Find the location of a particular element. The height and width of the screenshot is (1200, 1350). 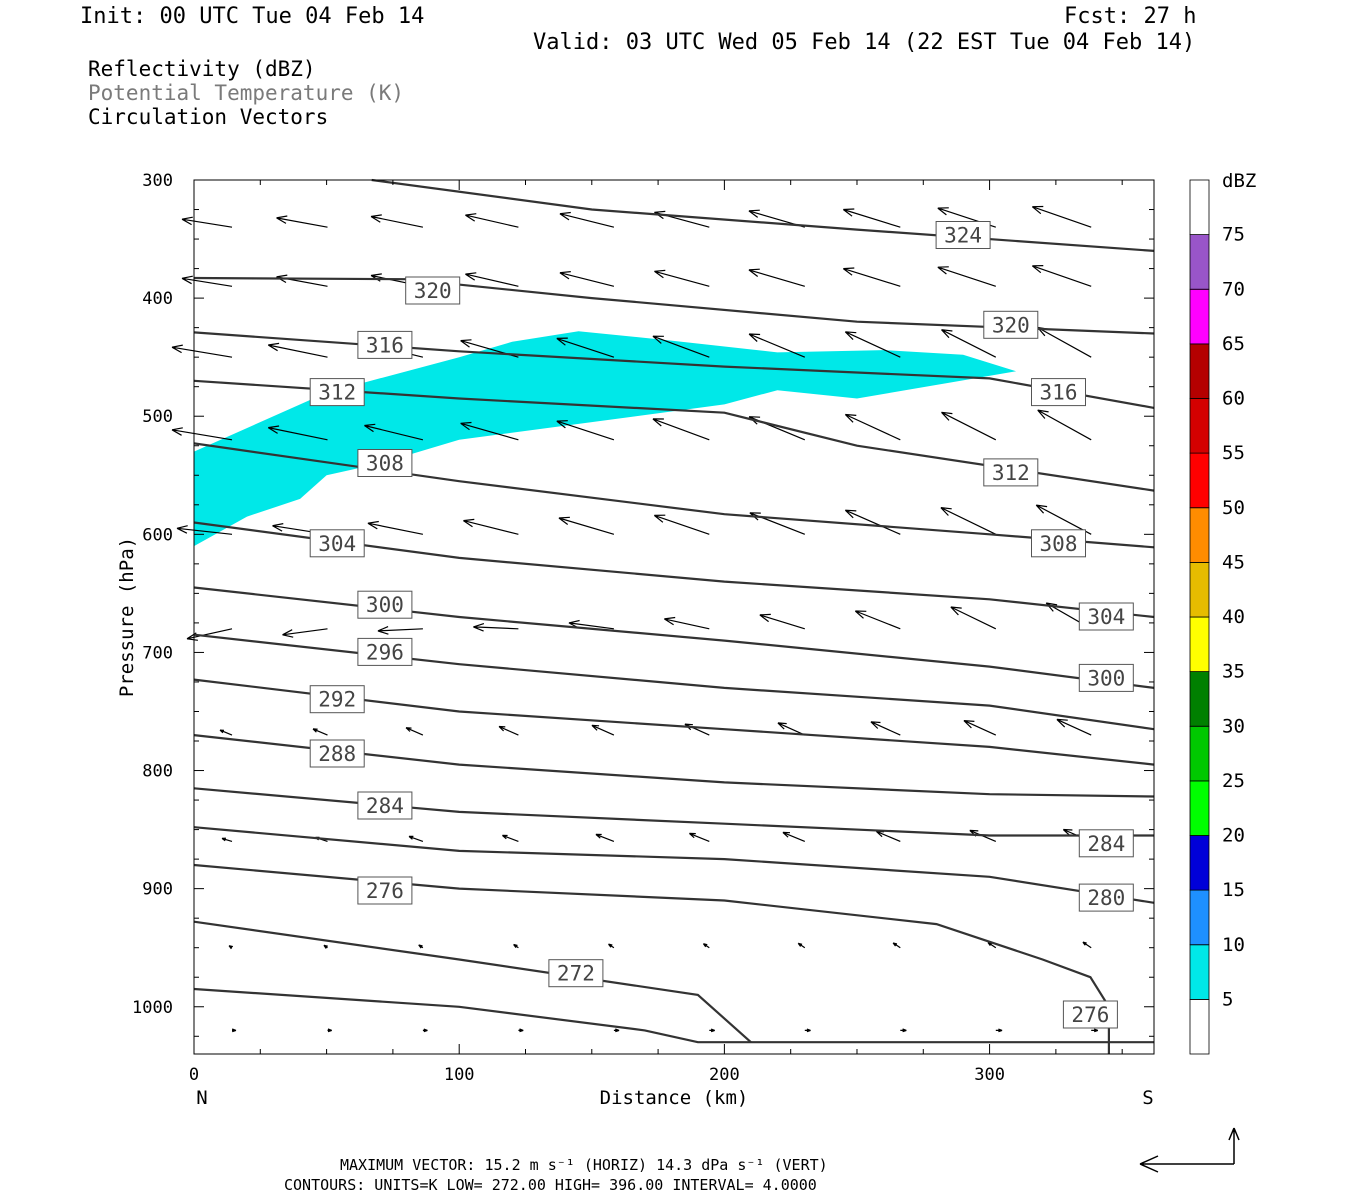

colorbar-level-5: 5 is located at coordinates (1227, 999).